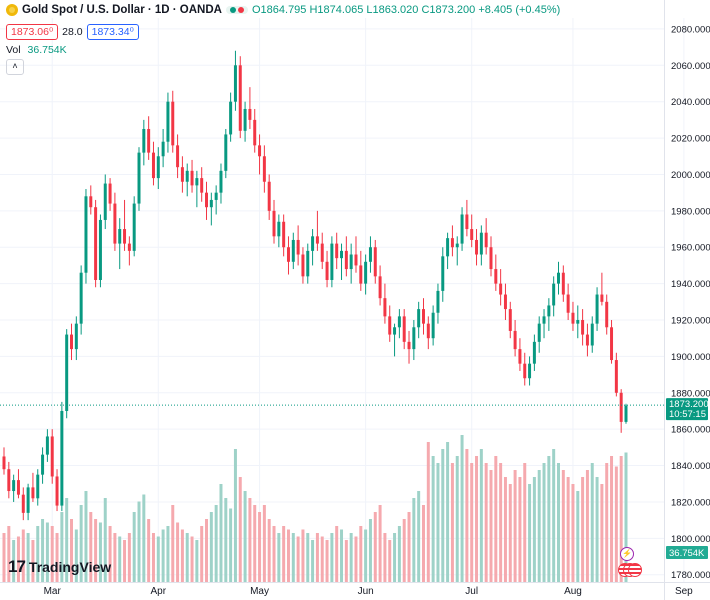 This screenshot has width=710, height=600. Describe the element at coordinates (471, 591) in the screenshot. I see `x-tick-label: Jul` at that location.